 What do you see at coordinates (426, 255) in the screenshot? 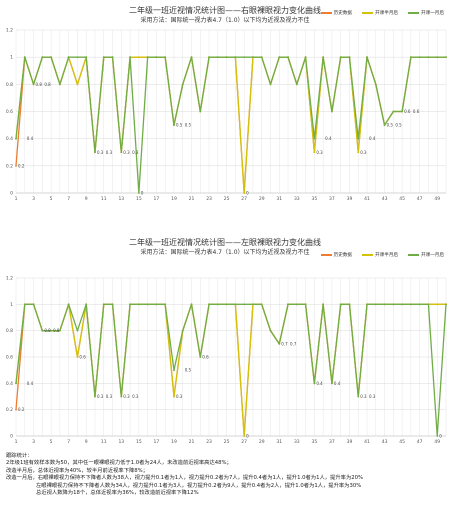
I see `legend-item: 开课一月后` at bounding box center [426, 255].